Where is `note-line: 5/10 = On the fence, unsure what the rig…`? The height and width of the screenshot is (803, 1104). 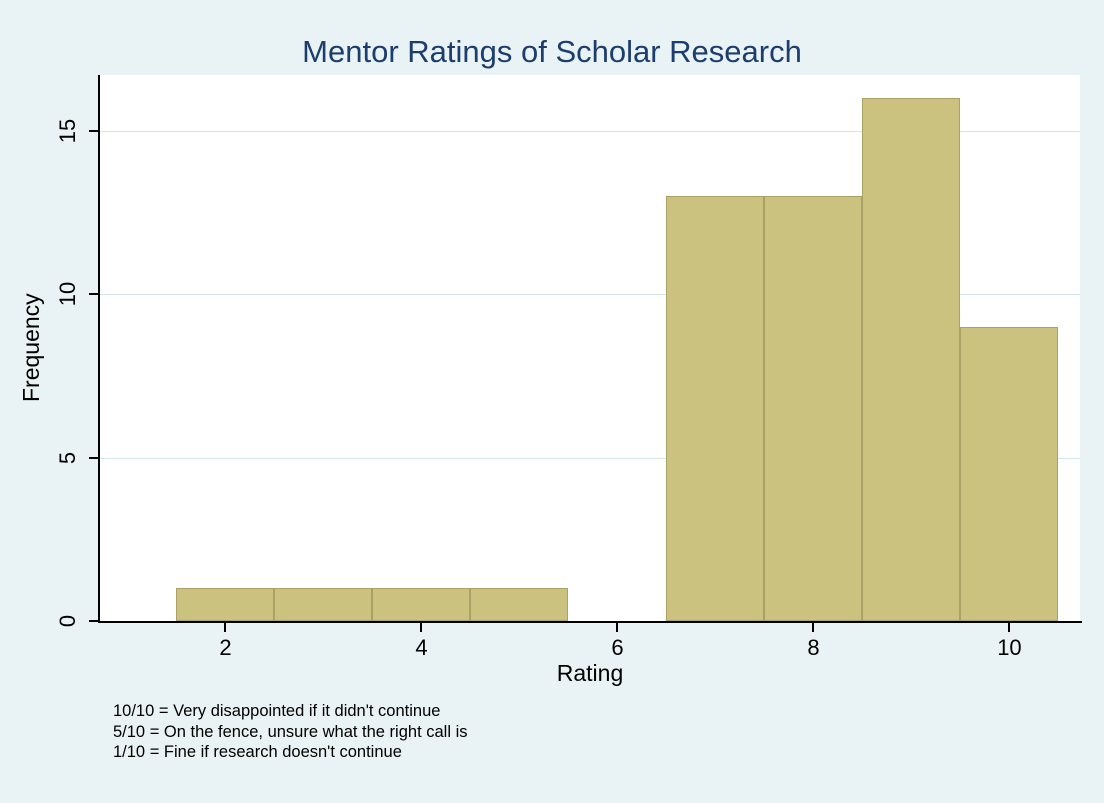
note-line: 5/10 = On the fence, unsure what the rig… is located at coordinates (290, 731).